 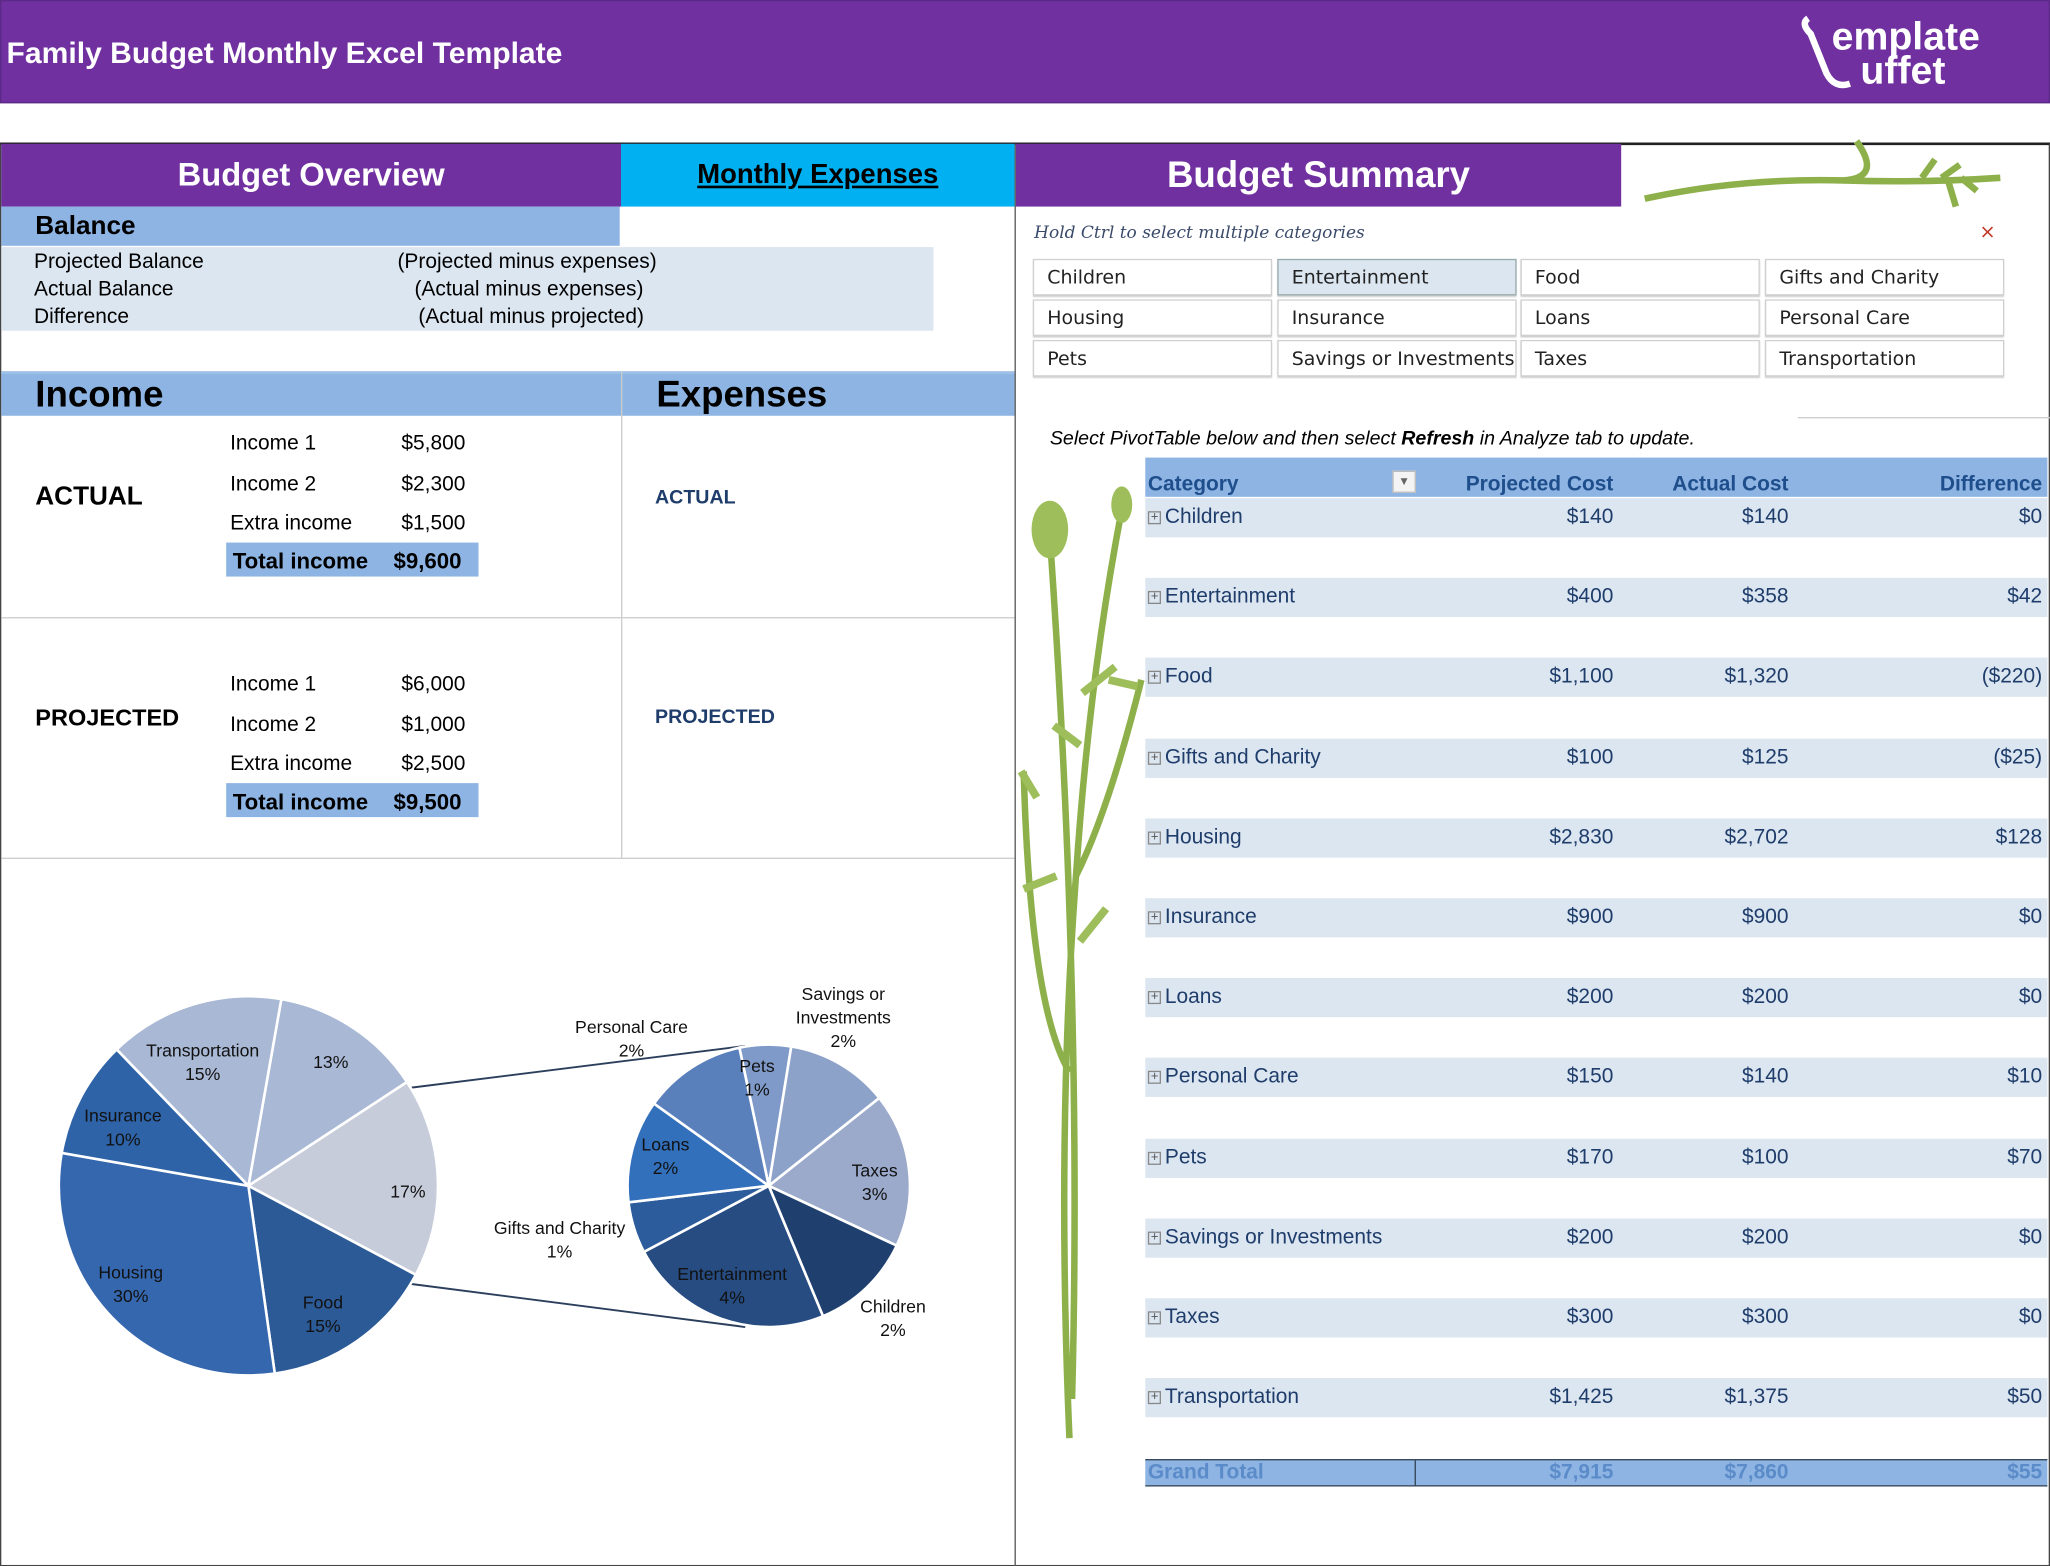 I want to click on pivot-row: + Housing $2,830 $2,702 $128, so click(x=1596, y=838).